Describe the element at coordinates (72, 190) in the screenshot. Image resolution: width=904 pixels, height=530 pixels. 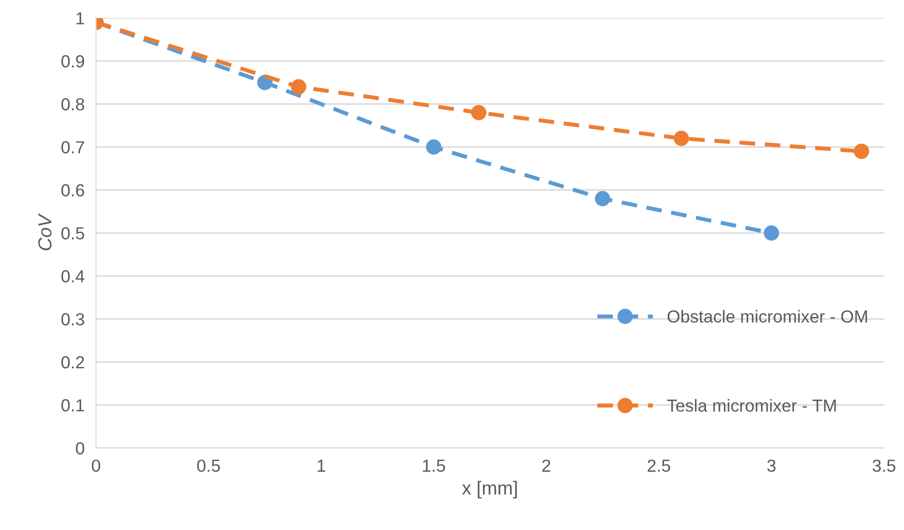
I see `y-tick-label: 0.6` at that location.